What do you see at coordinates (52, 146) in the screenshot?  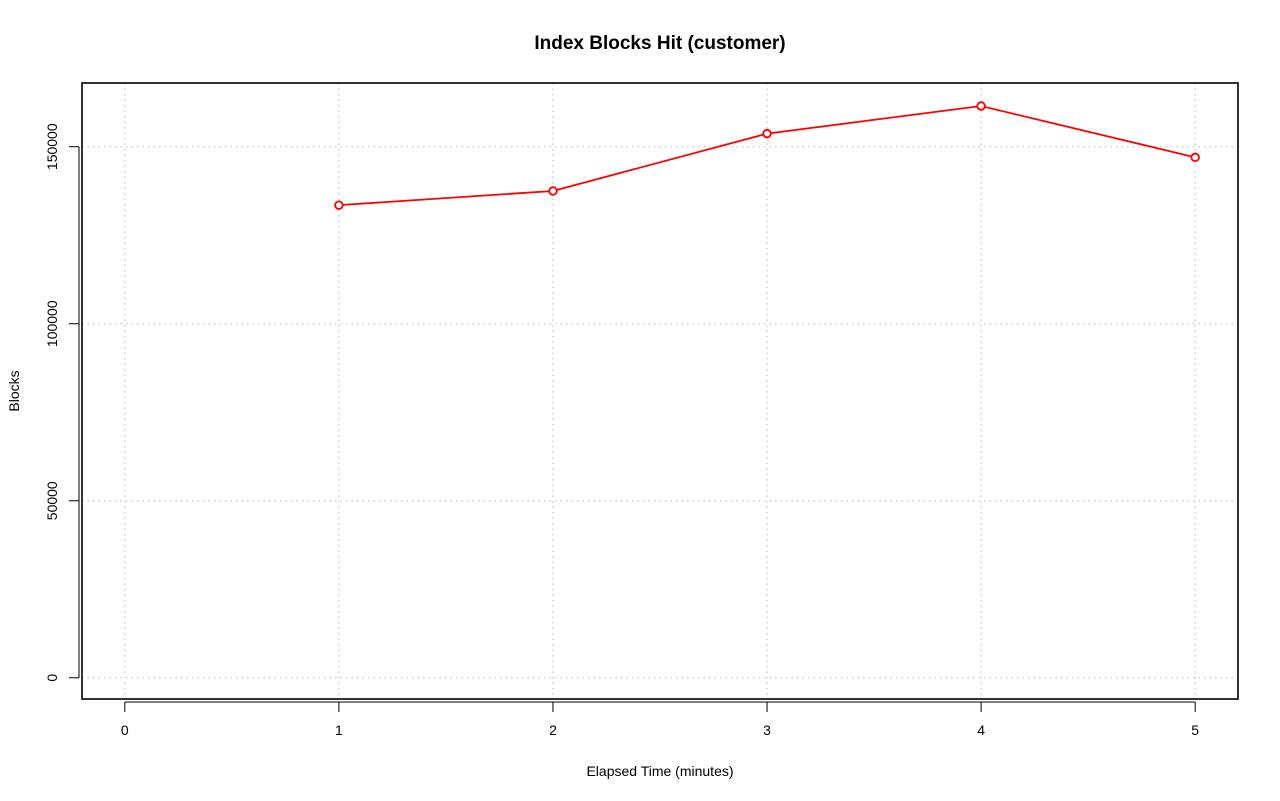 I see `y-tick-label: 150000` at bounding box center [52, 146].